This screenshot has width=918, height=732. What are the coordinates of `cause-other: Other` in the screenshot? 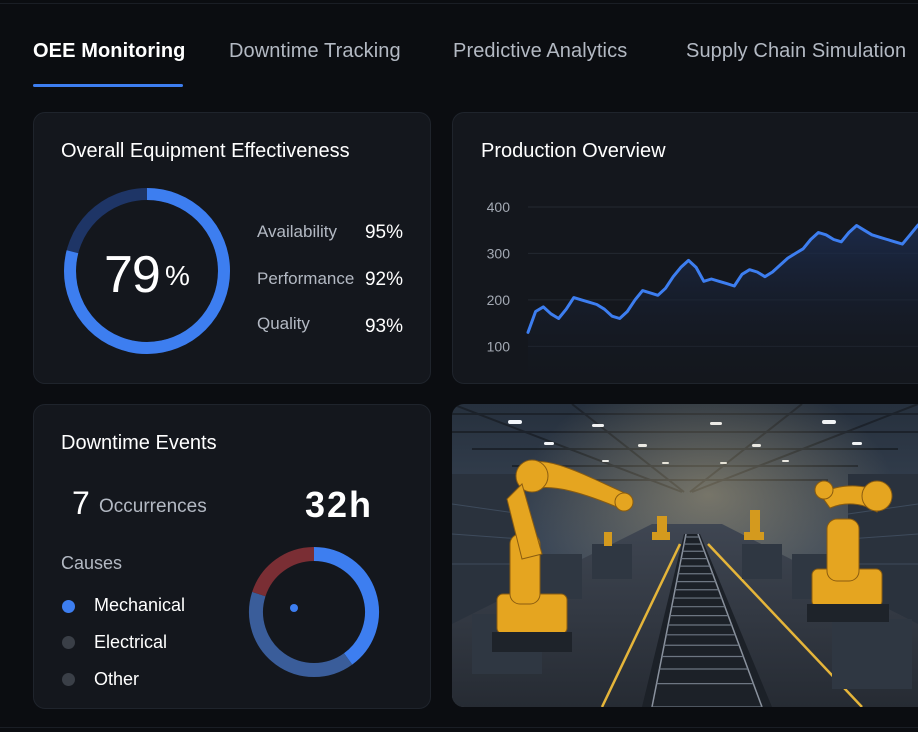 It's located at (117, 679).